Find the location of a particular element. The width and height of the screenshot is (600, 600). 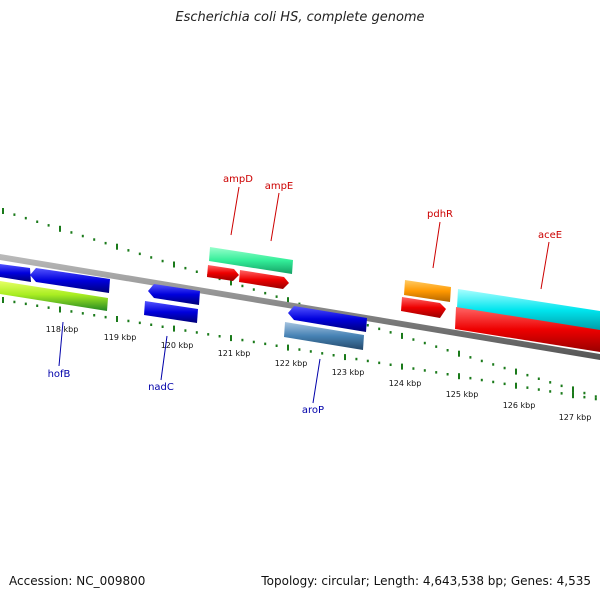

gene-red-long is located at coordinates (527, 329).